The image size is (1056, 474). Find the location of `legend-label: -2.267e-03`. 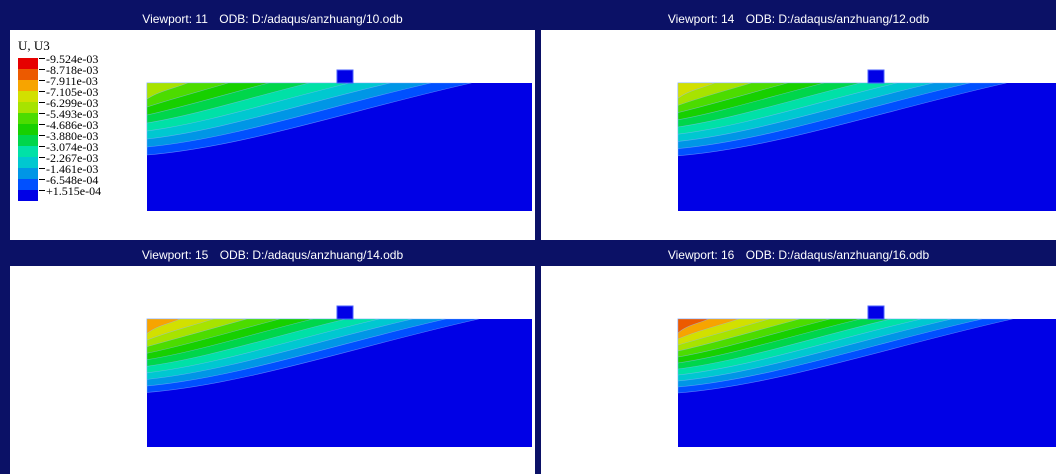

legend-label: -2.267e-03 is located at coordinates (72, 158).